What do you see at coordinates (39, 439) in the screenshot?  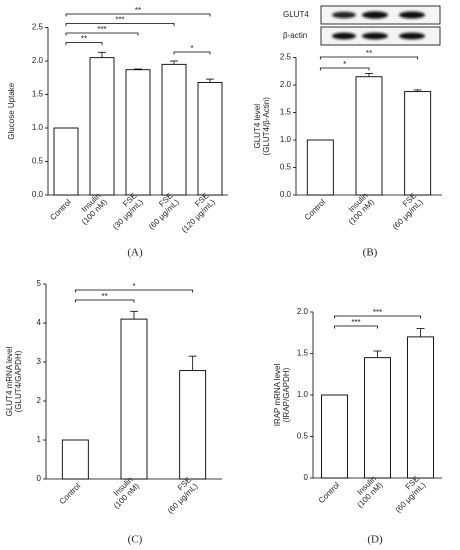 I see `y-tick-label: 1` at bounding box center [39, 439].